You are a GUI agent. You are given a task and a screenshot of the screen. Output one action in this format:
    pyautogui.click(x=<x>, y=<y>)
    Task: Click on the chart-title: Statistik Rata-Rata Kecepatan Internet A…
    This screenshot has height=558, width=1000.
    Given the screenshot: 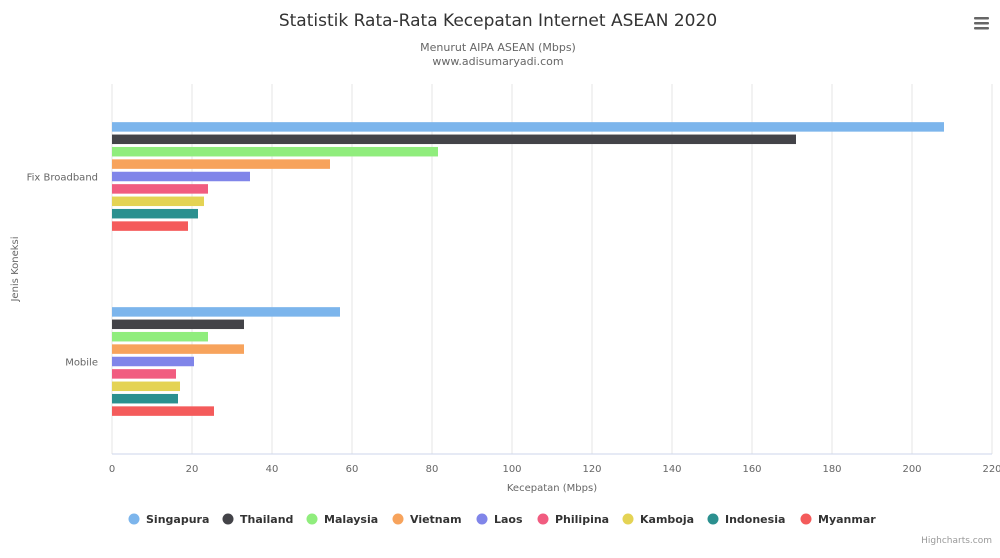 What is the action you would take?
    pyautogui.click(x=498, y=21)
    